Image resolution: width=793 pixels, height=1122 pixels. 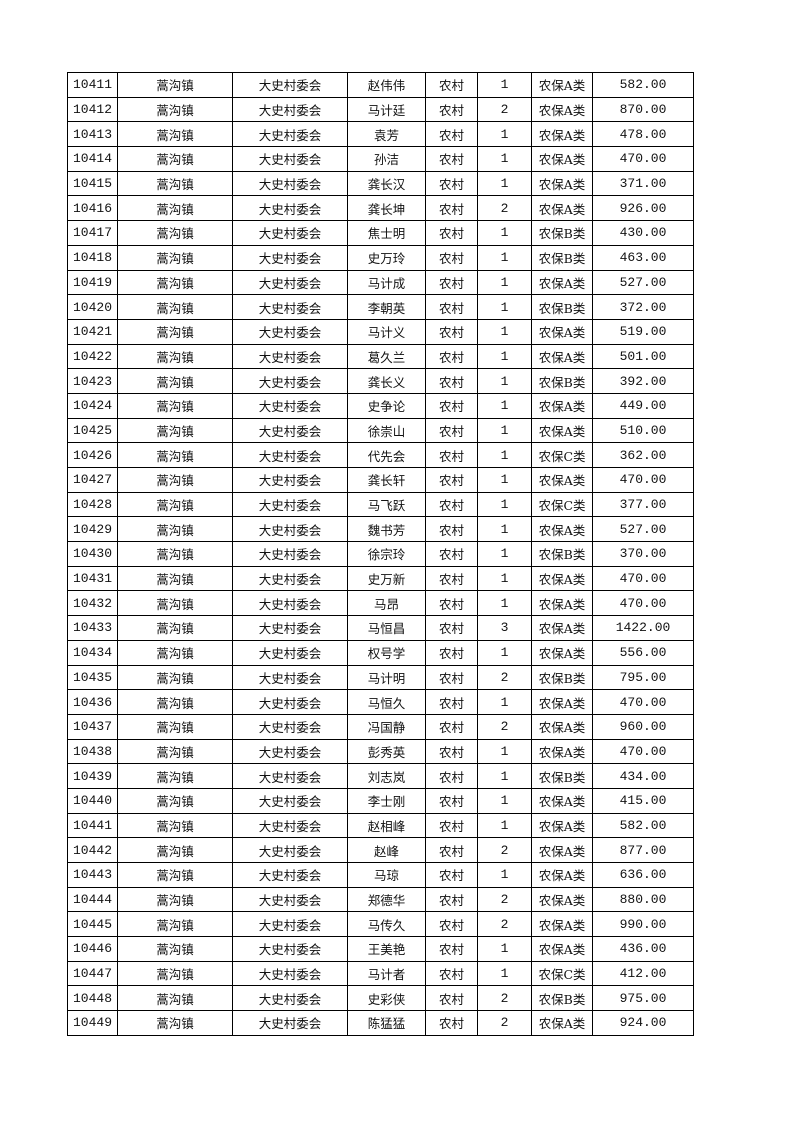 What do you see at coordinates (380, 480) in the screenshot?
I see `table-row: 10427 蒿沟镇 大史村委会 龚长轩 农村 1 农保A类 470.00` at bounding box center [380, 480].